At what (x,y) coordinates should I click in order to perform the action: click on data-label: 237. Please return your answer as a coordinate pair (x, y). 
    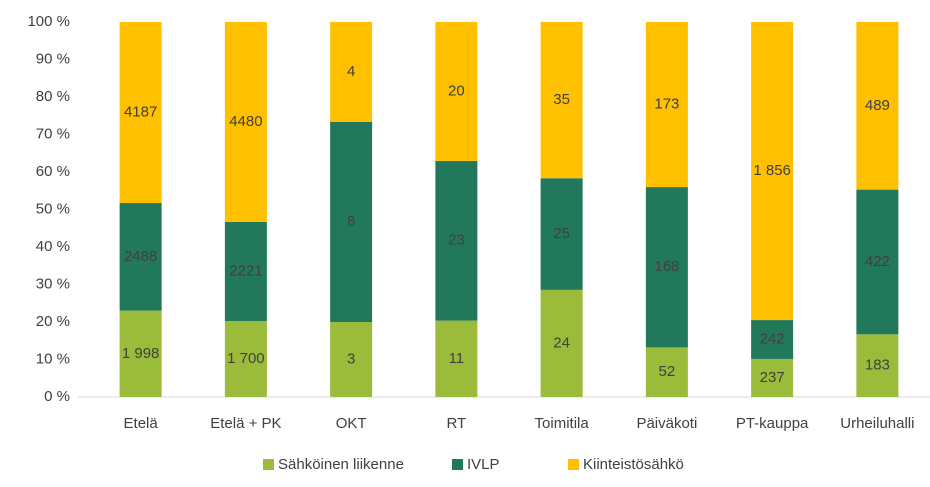
    Looking at the image, I should click on (772, 377).